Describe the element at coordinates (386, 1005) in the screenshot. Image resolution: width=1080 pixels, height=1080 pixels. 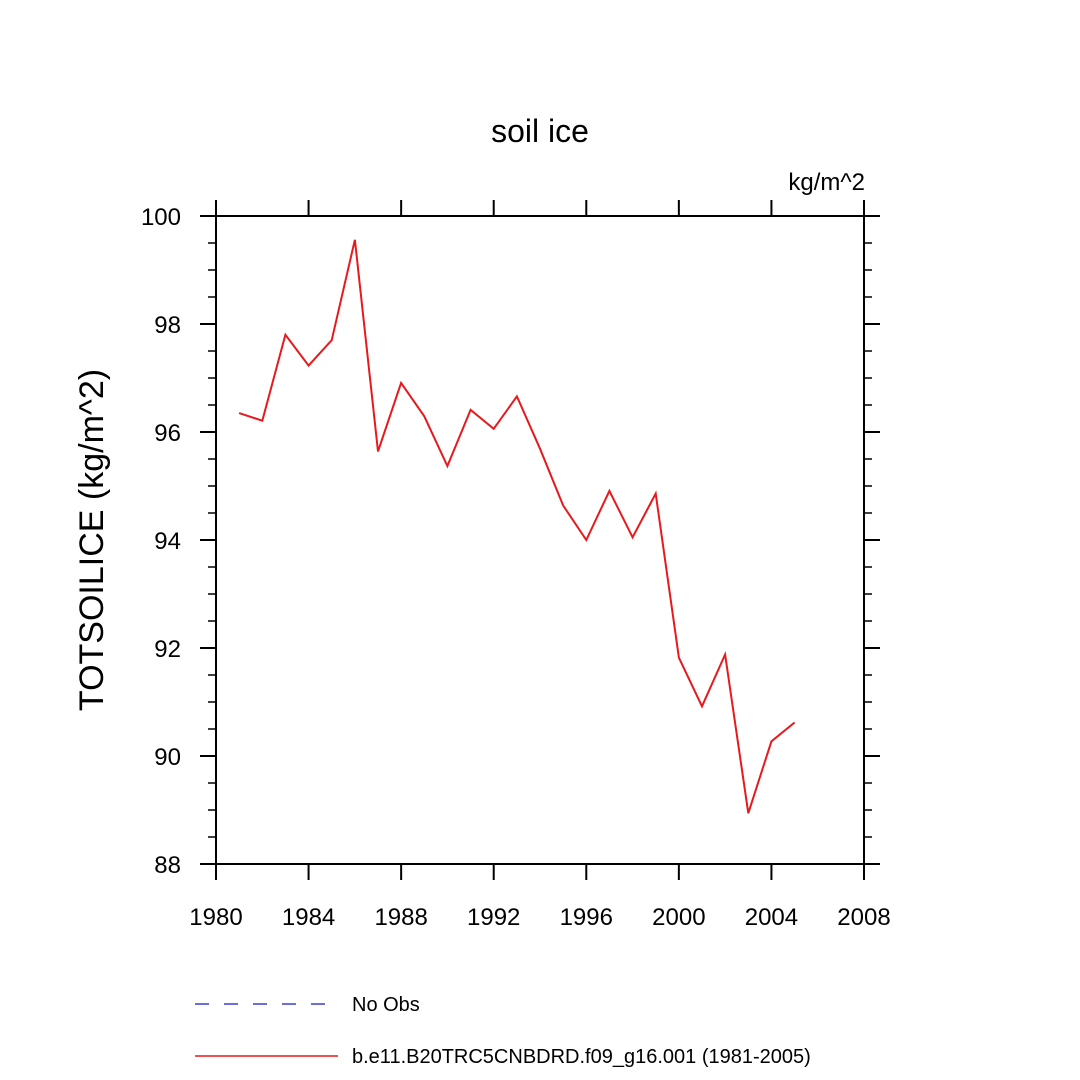
I see `legend-label: No Obs` at that location.